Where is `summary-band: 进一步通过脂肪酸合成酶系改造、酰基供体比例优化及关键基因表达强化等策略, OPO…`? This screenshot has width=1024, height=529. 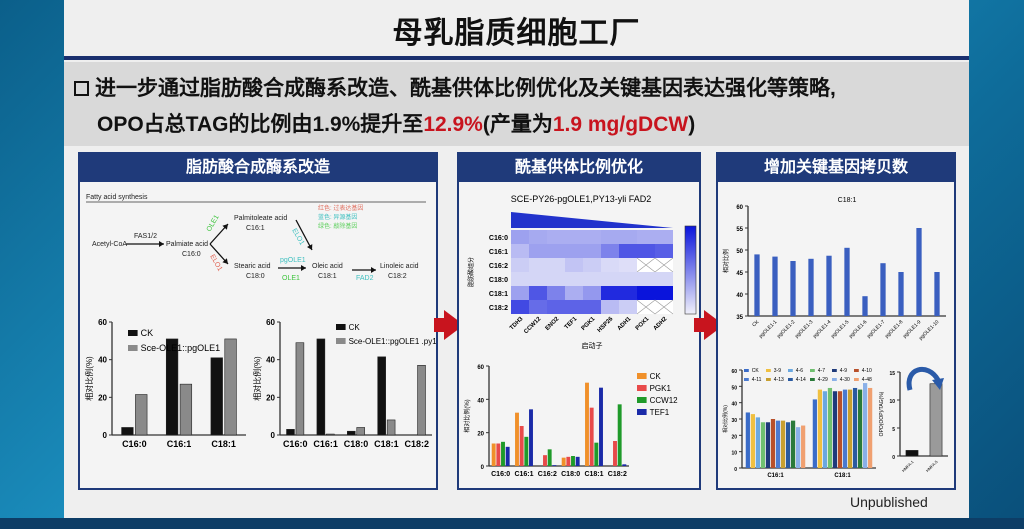 summary-band: 进一步通过脂肪酸合成酶系改造、酰基供体比例优化及关键基因表达强化等策略, OPO… is located at coordinates (516, 104).